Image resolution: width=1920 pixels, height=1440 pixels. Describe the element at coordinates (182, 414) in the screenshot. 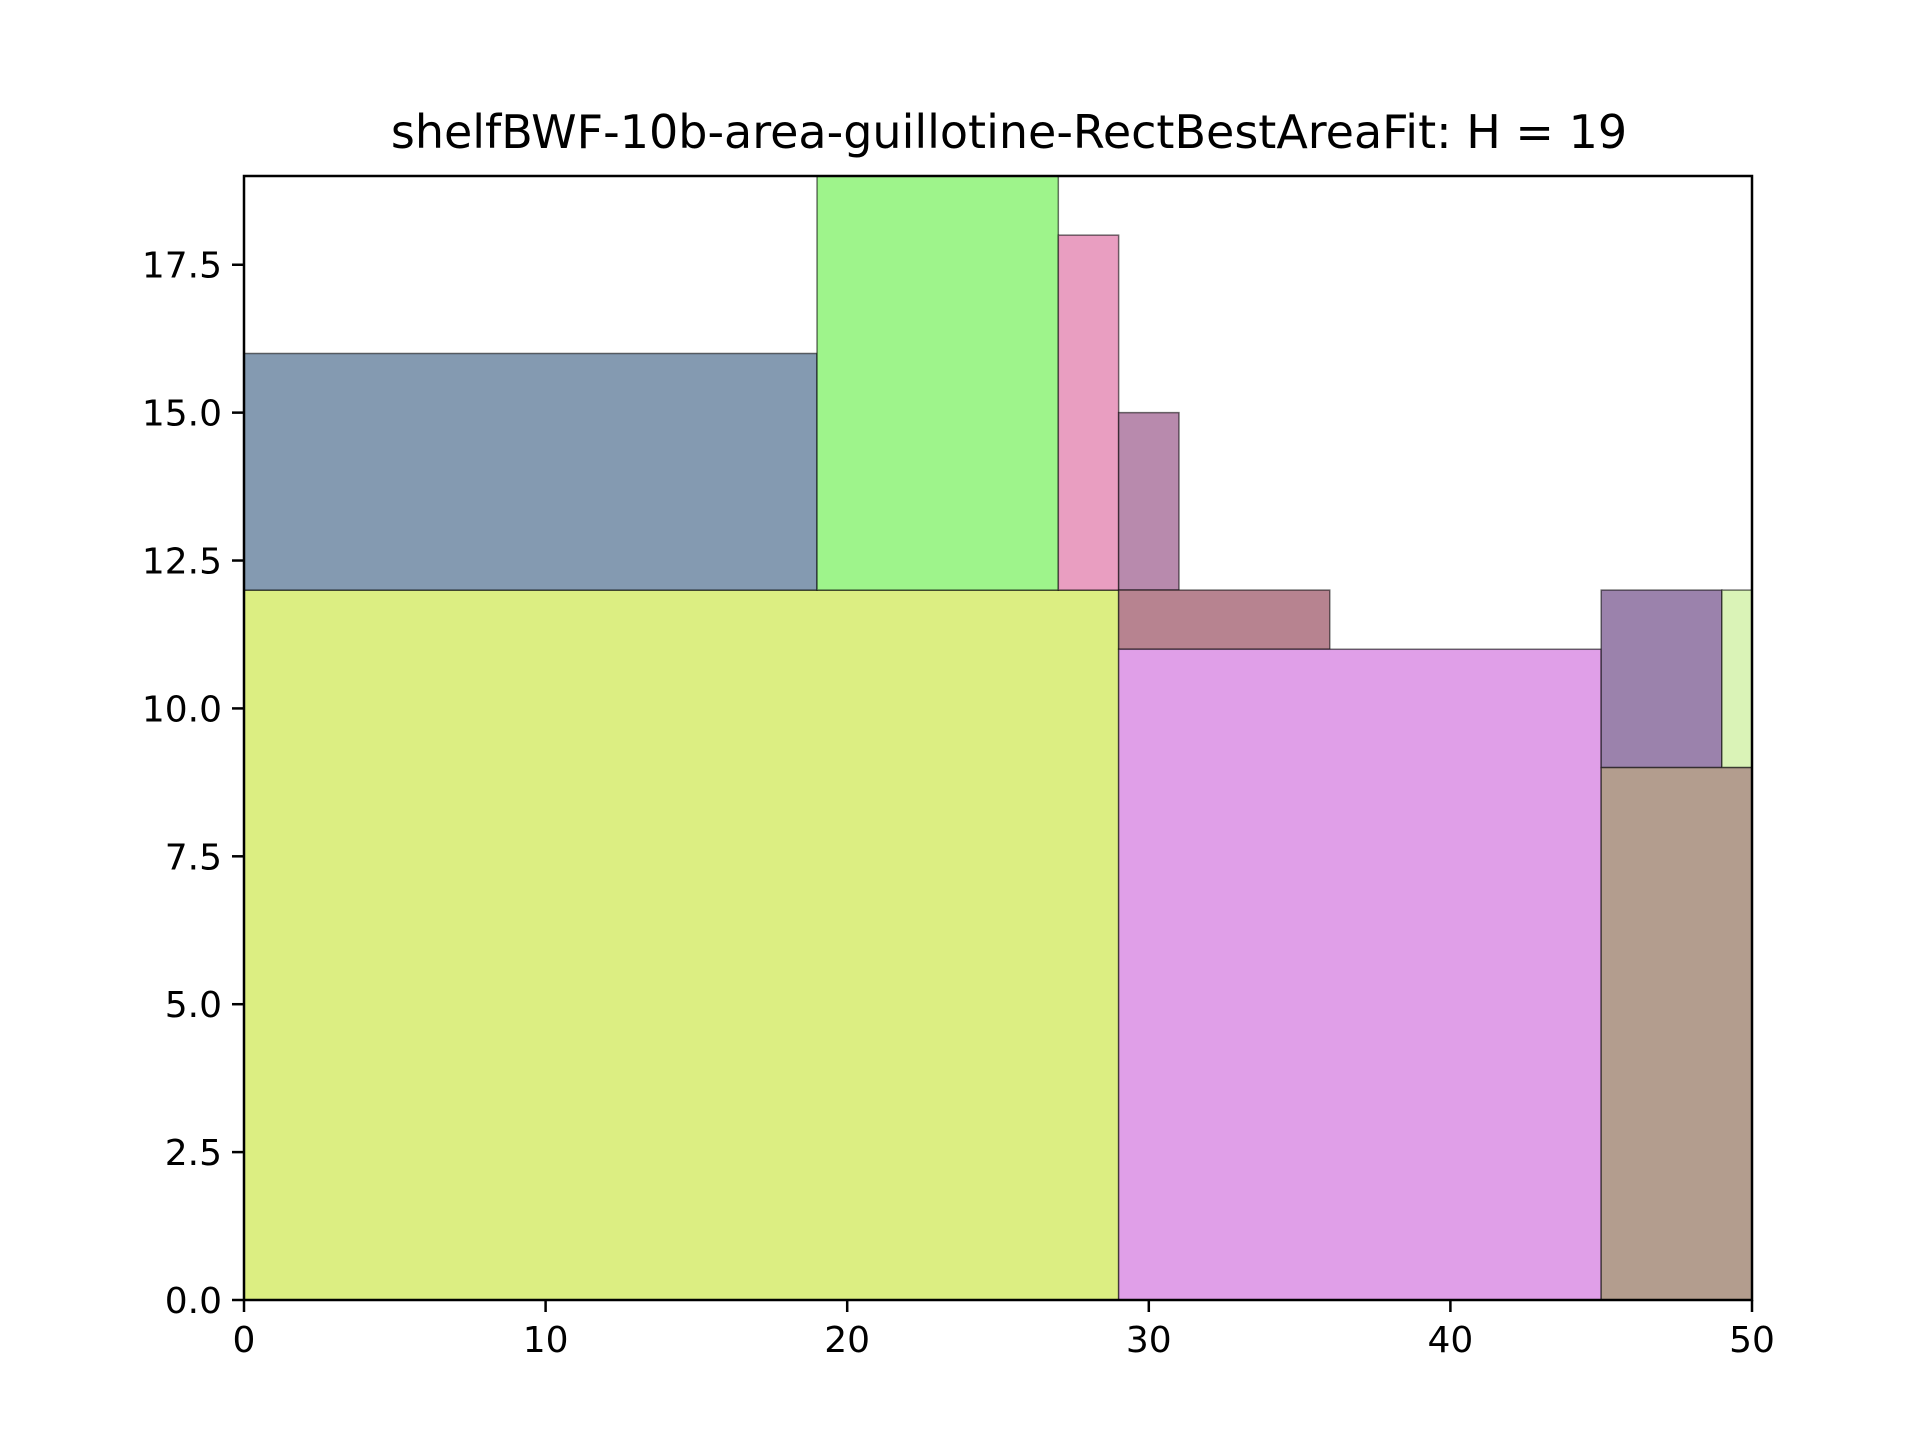

I see `y-tick-label: 15.0` at that location.